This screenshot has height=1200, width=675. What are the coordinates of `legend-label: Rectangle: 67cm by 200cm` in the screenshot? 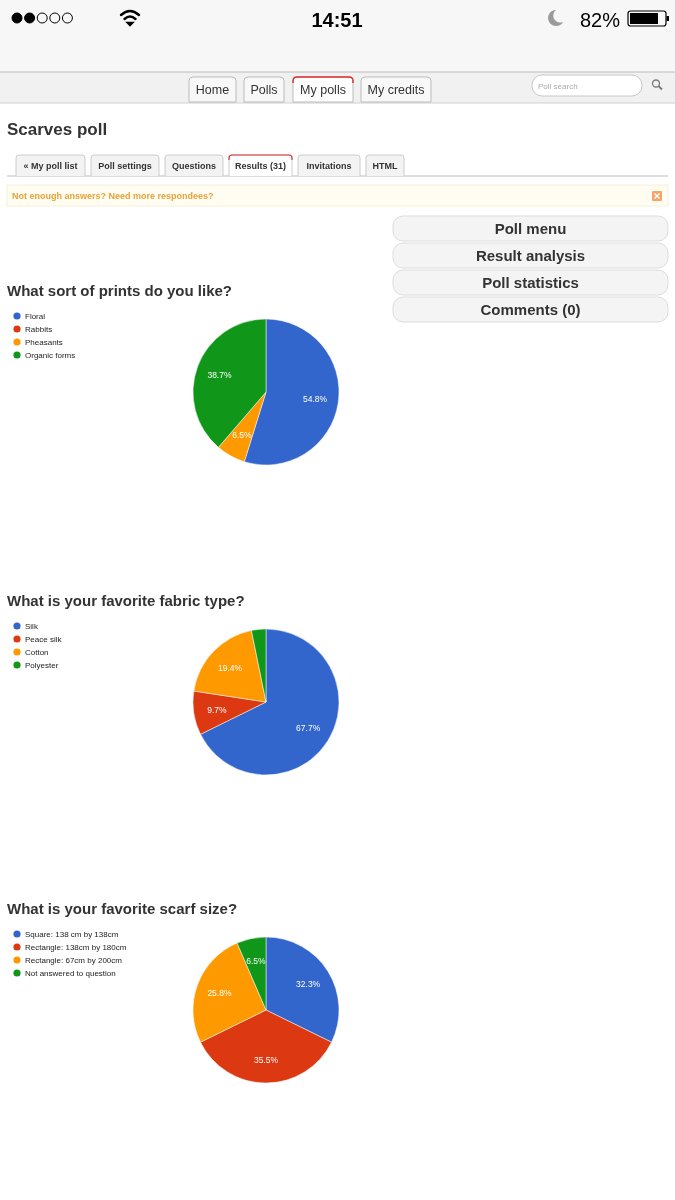 It's located at (74, 960).